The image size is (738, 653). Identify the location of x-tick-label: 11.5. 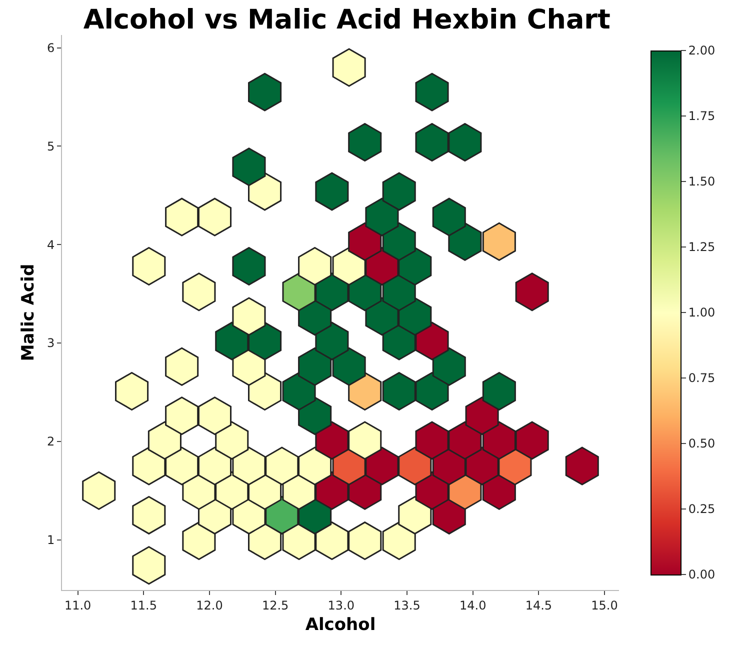
(143, 605).